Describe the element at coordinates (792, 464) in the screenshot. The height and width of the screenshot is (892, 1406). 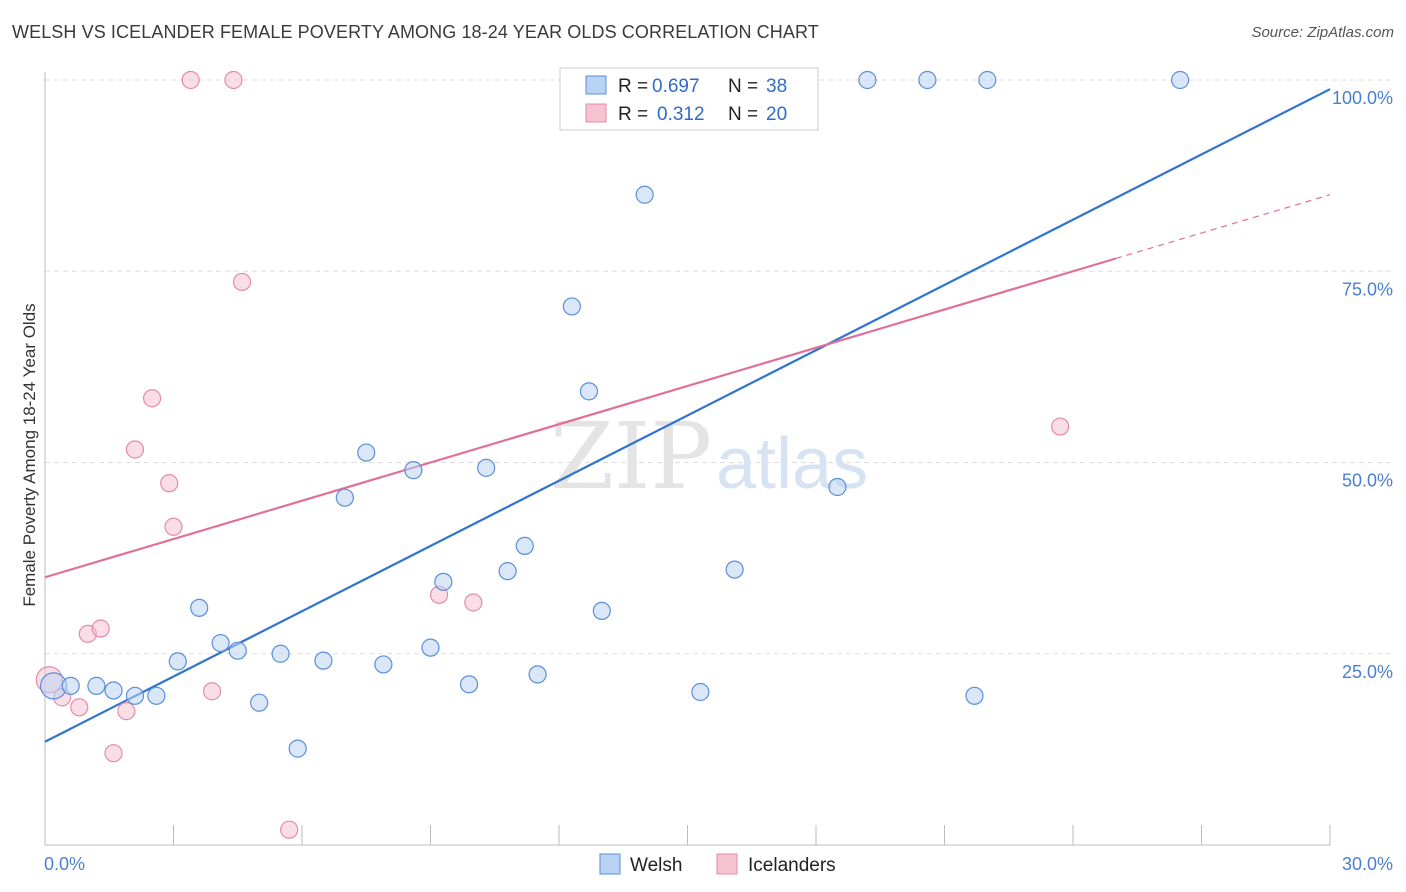
I see `watermark-atlas: atlas` at that location.